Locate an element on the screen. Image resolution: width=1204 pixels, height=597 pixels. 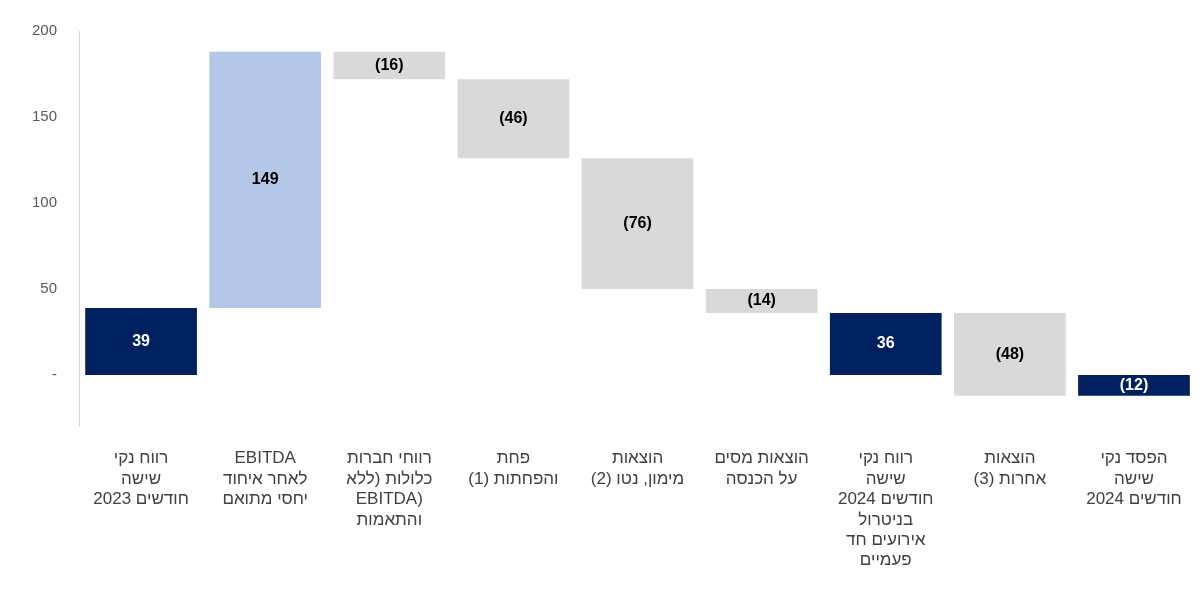
data-label: 39 is located at coordinates (141, 340).